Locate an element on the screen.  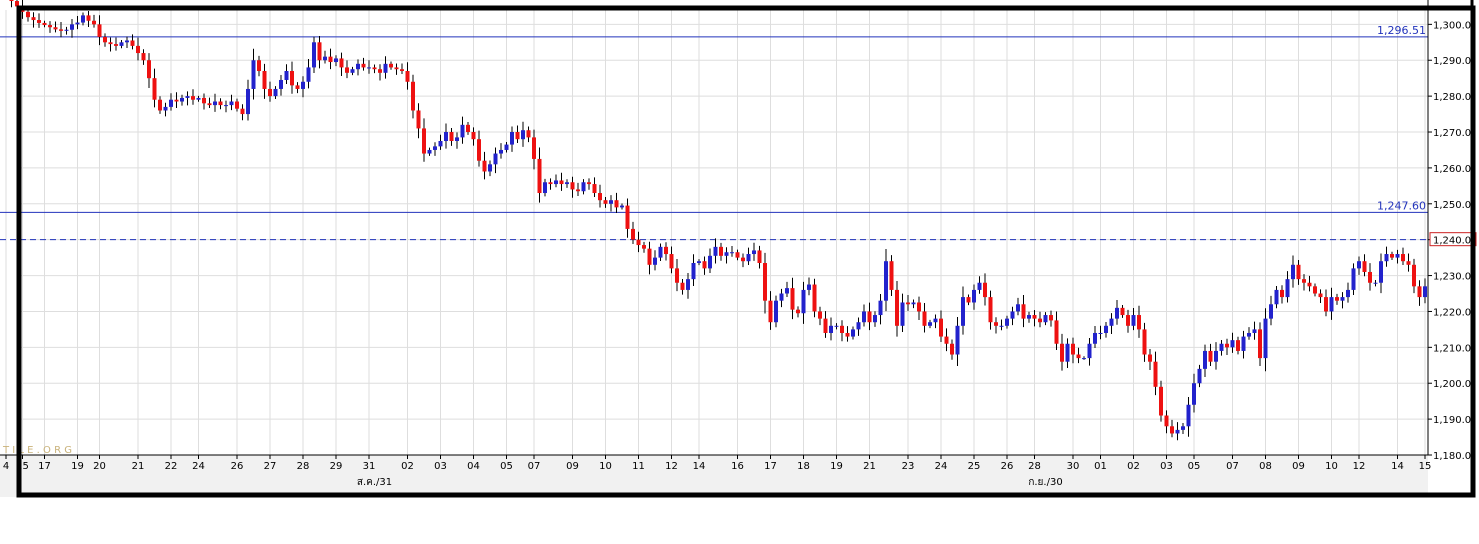
x-axis-panel is located at coordinates (714, 476).